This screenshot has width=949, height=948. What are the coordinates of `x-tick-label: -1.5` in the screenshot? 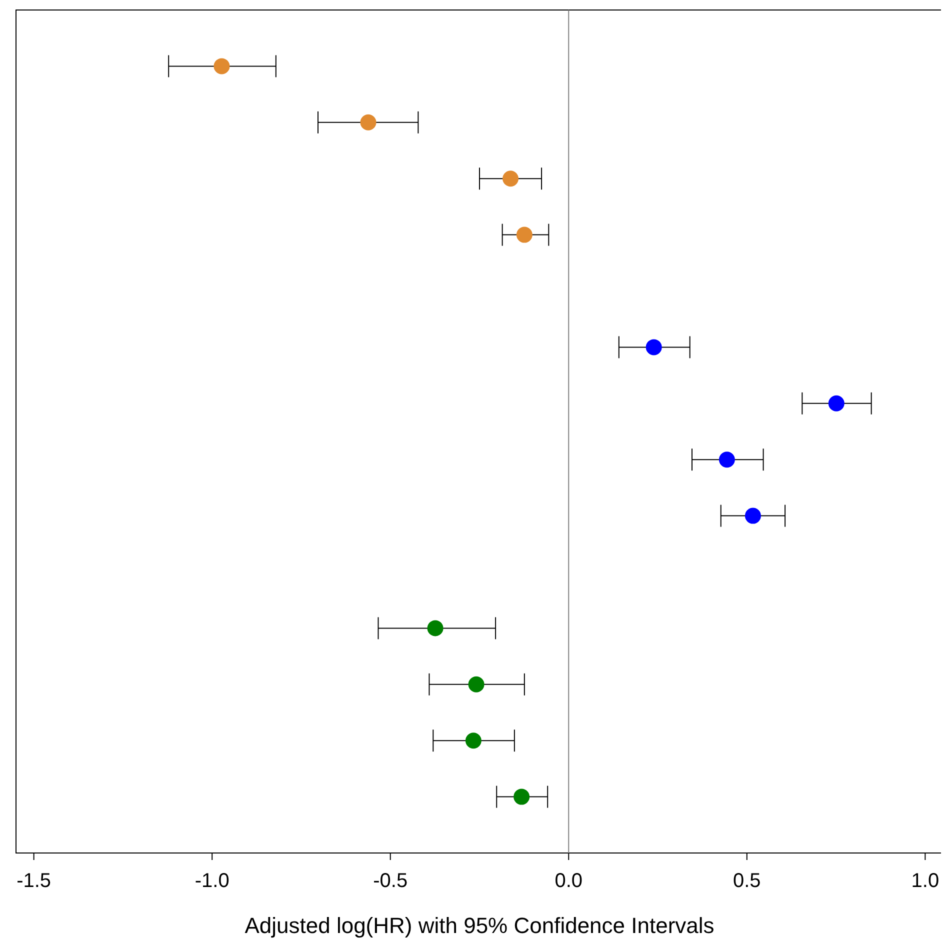 It's located at (34, 881).